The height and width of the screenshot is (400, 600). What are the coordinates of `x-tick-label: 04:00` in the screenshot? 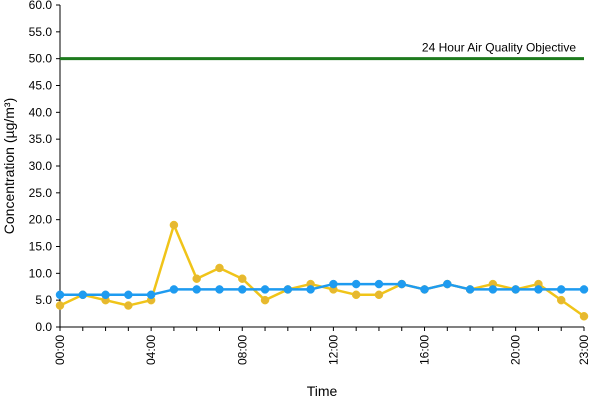 It's located at (151, 350).